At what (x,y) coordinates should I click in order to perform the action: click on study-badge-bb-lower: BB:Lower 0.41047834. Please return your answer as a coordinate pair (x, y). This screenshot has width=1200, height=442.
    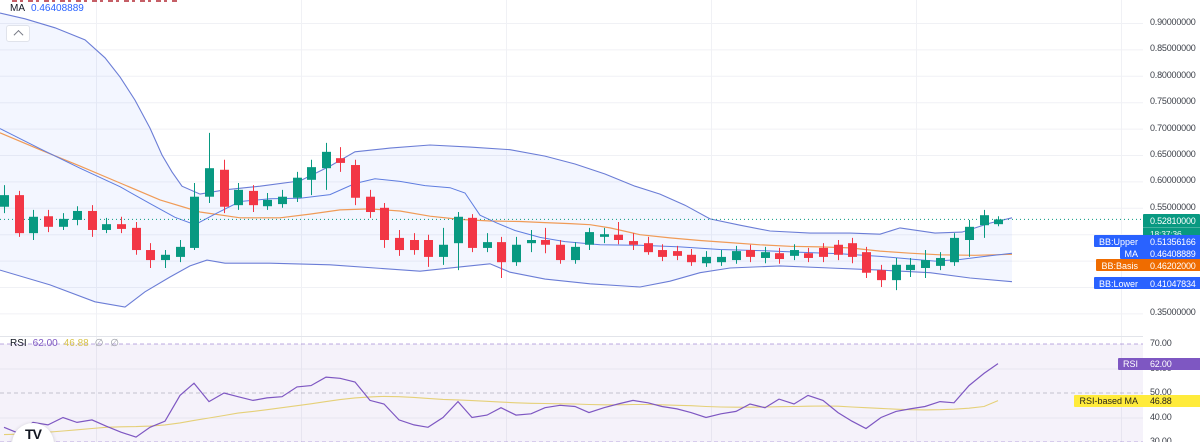
    Looking at the image, I should click on (1146, 283).